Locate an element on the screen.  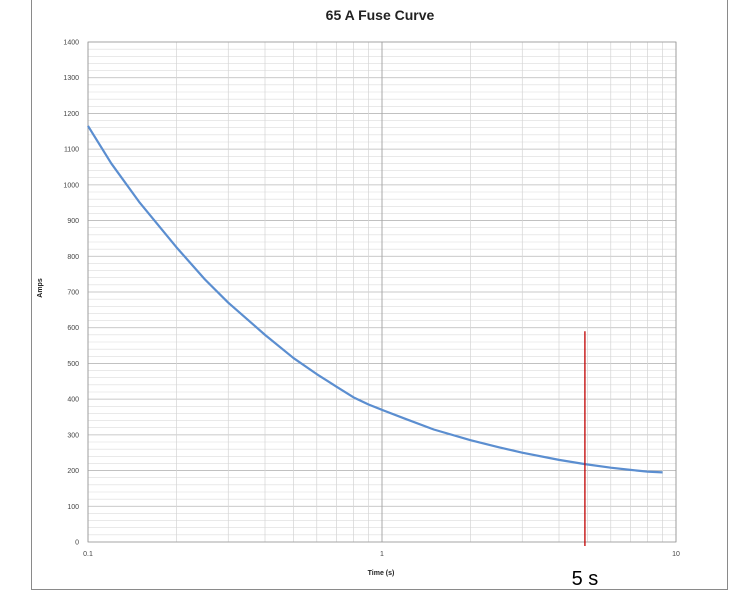
x-tick-labels: 0.1 1 10 is located at coordinates (381, 554).